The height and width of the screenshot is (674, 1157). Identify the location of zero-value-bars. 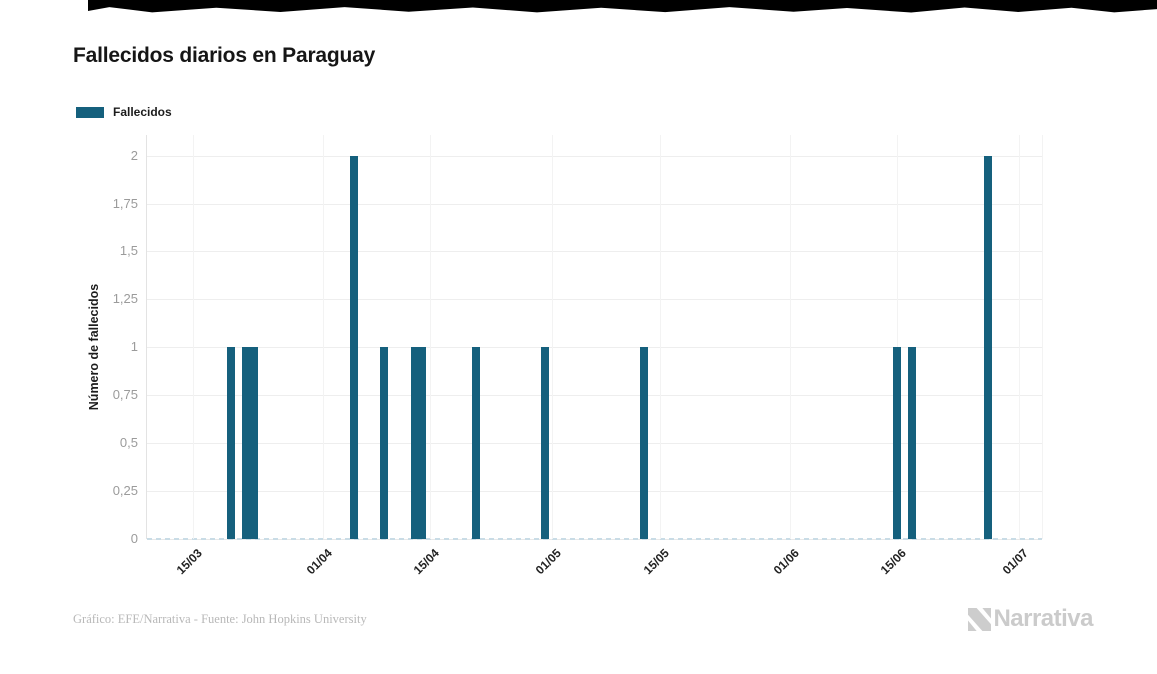
(594, 539).